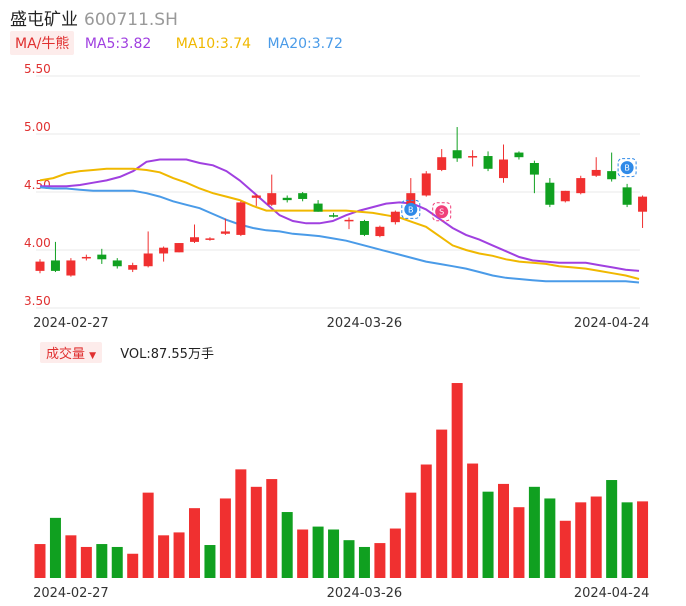 The image size is (686, 606). Describe the element at coordinates (612, 323) in the screenshot. I see `date-tick-label: 2024-04-24` at that location.